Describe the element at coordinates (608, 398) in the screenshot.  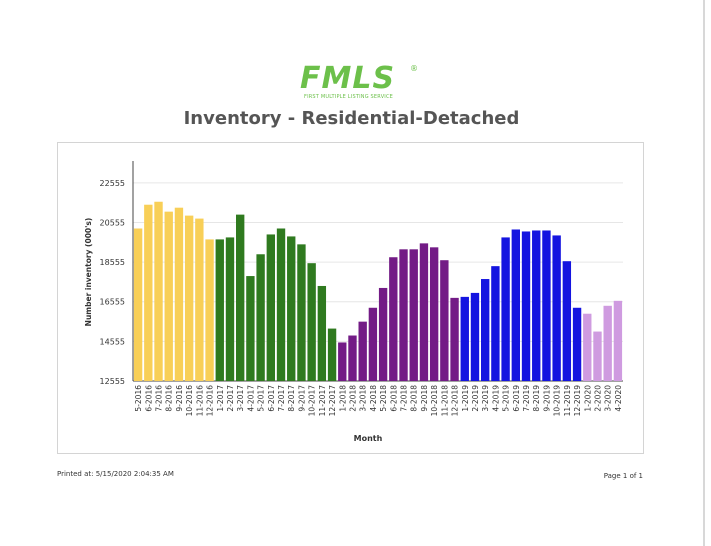
I see `x-tick-label: 3-2020` at that location.